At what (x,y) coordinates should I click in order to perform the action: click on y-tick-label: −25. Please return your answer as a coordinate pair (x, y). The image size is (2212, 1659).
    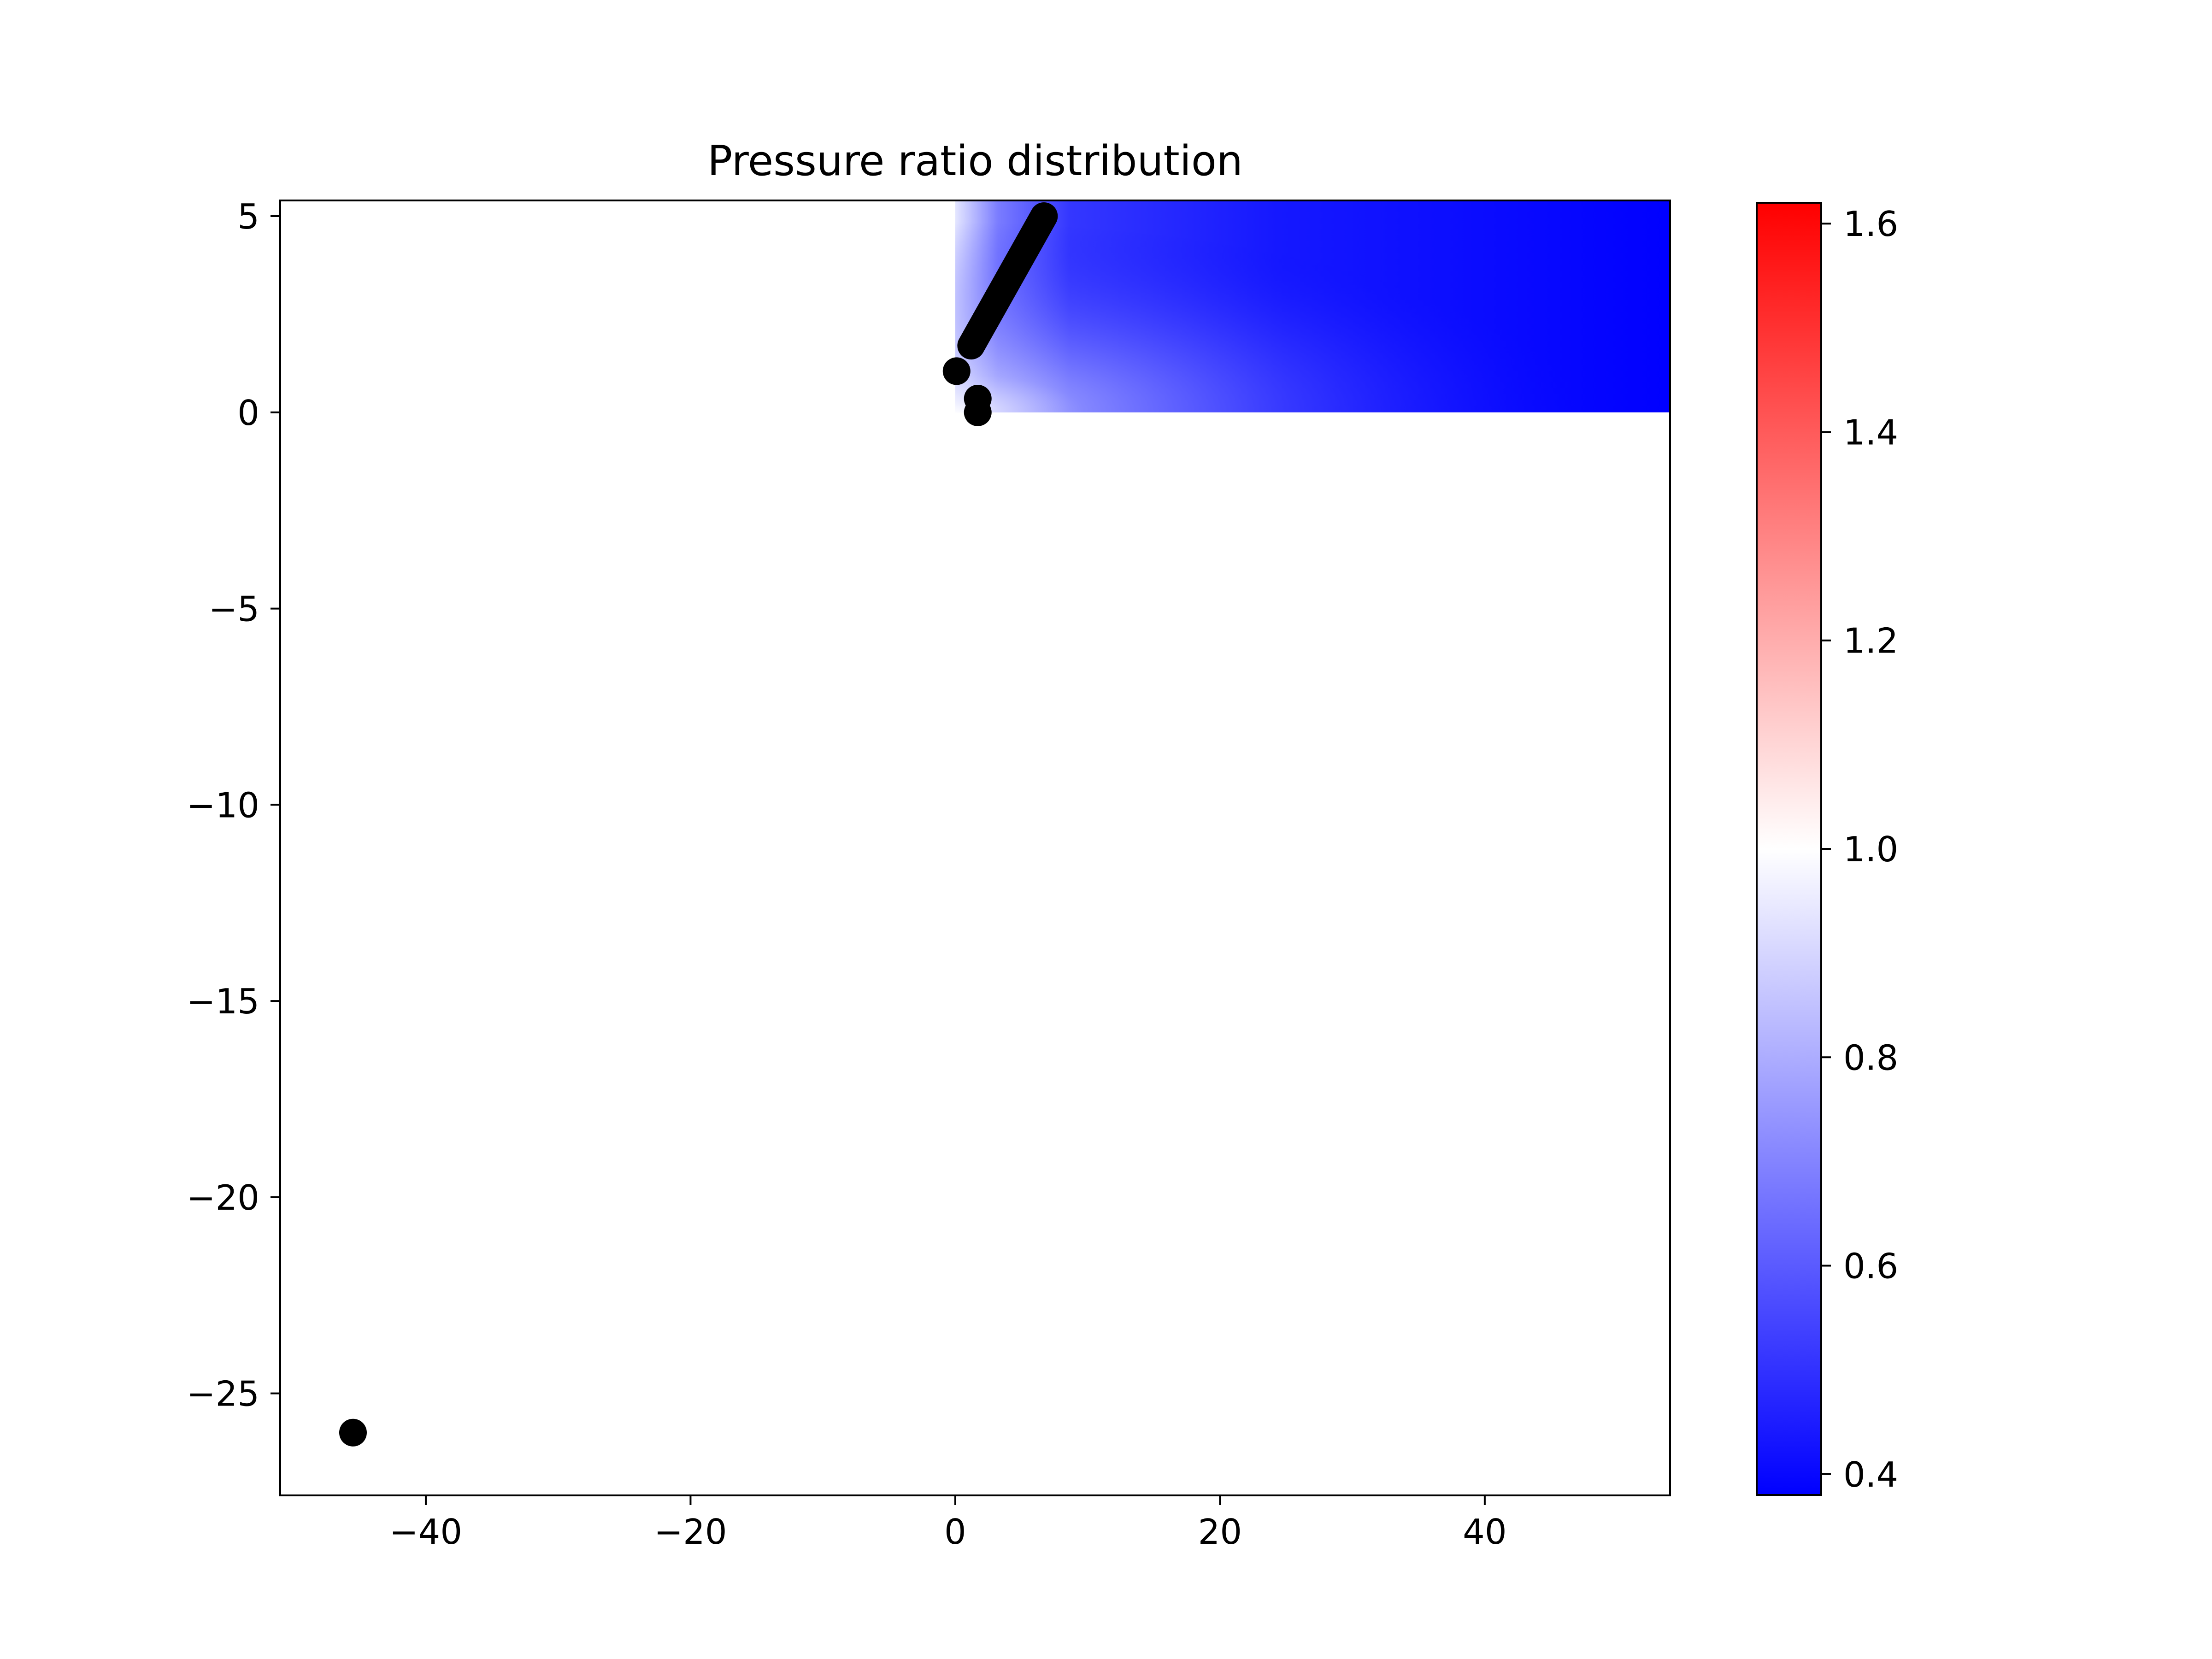
    Looking at the image, I should click on (223, 1394).